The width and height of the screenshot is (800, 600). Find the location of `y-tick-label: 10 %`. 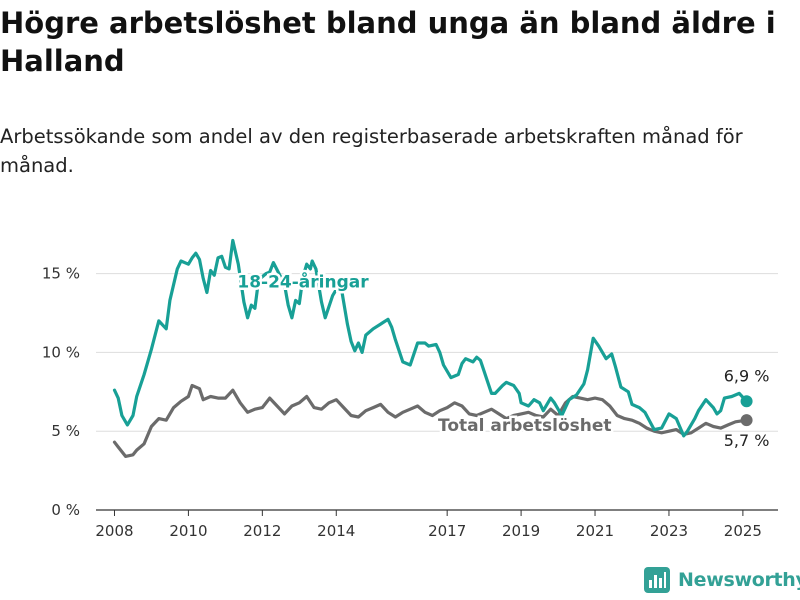

y-tick-label: 10 % is located at coordinates (61, 352).